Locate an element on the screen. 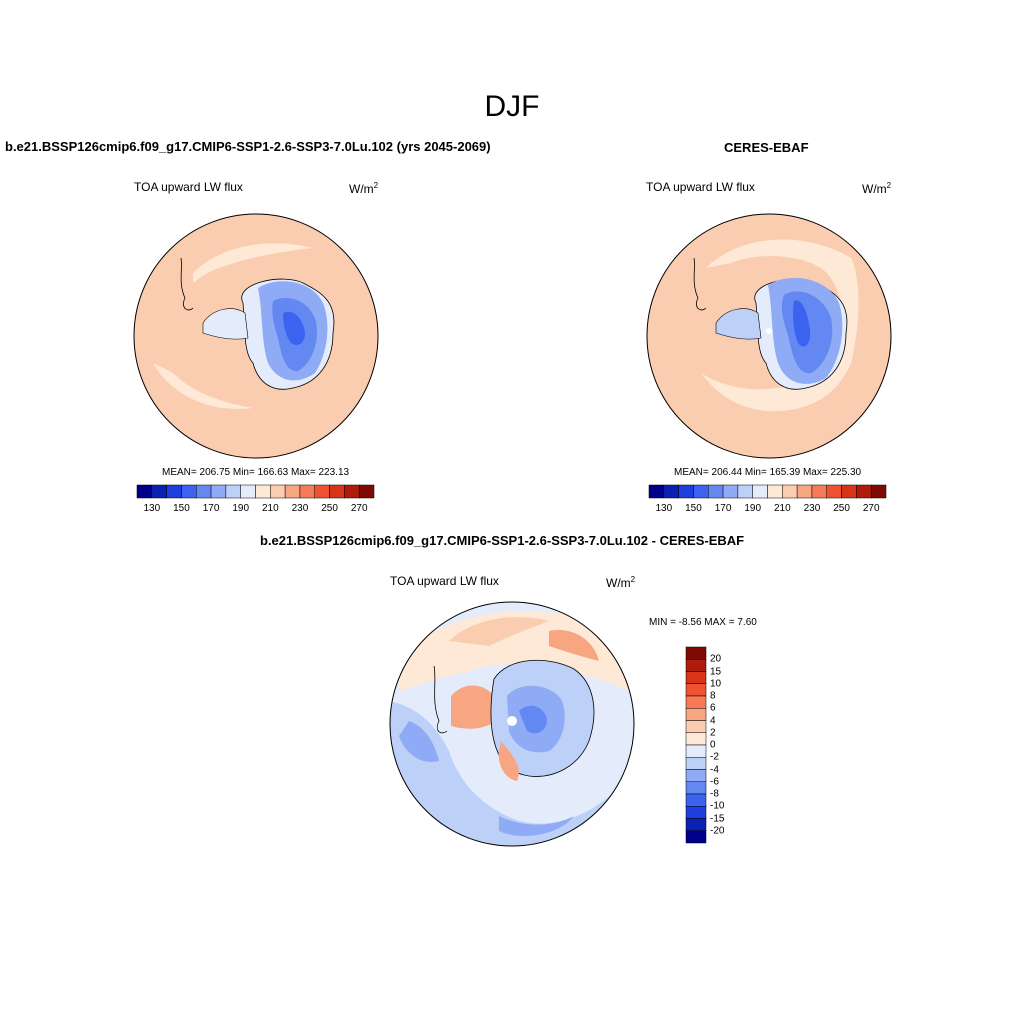  obs-colorbar-tick-label: 230 is located at coordinates (812, 508).